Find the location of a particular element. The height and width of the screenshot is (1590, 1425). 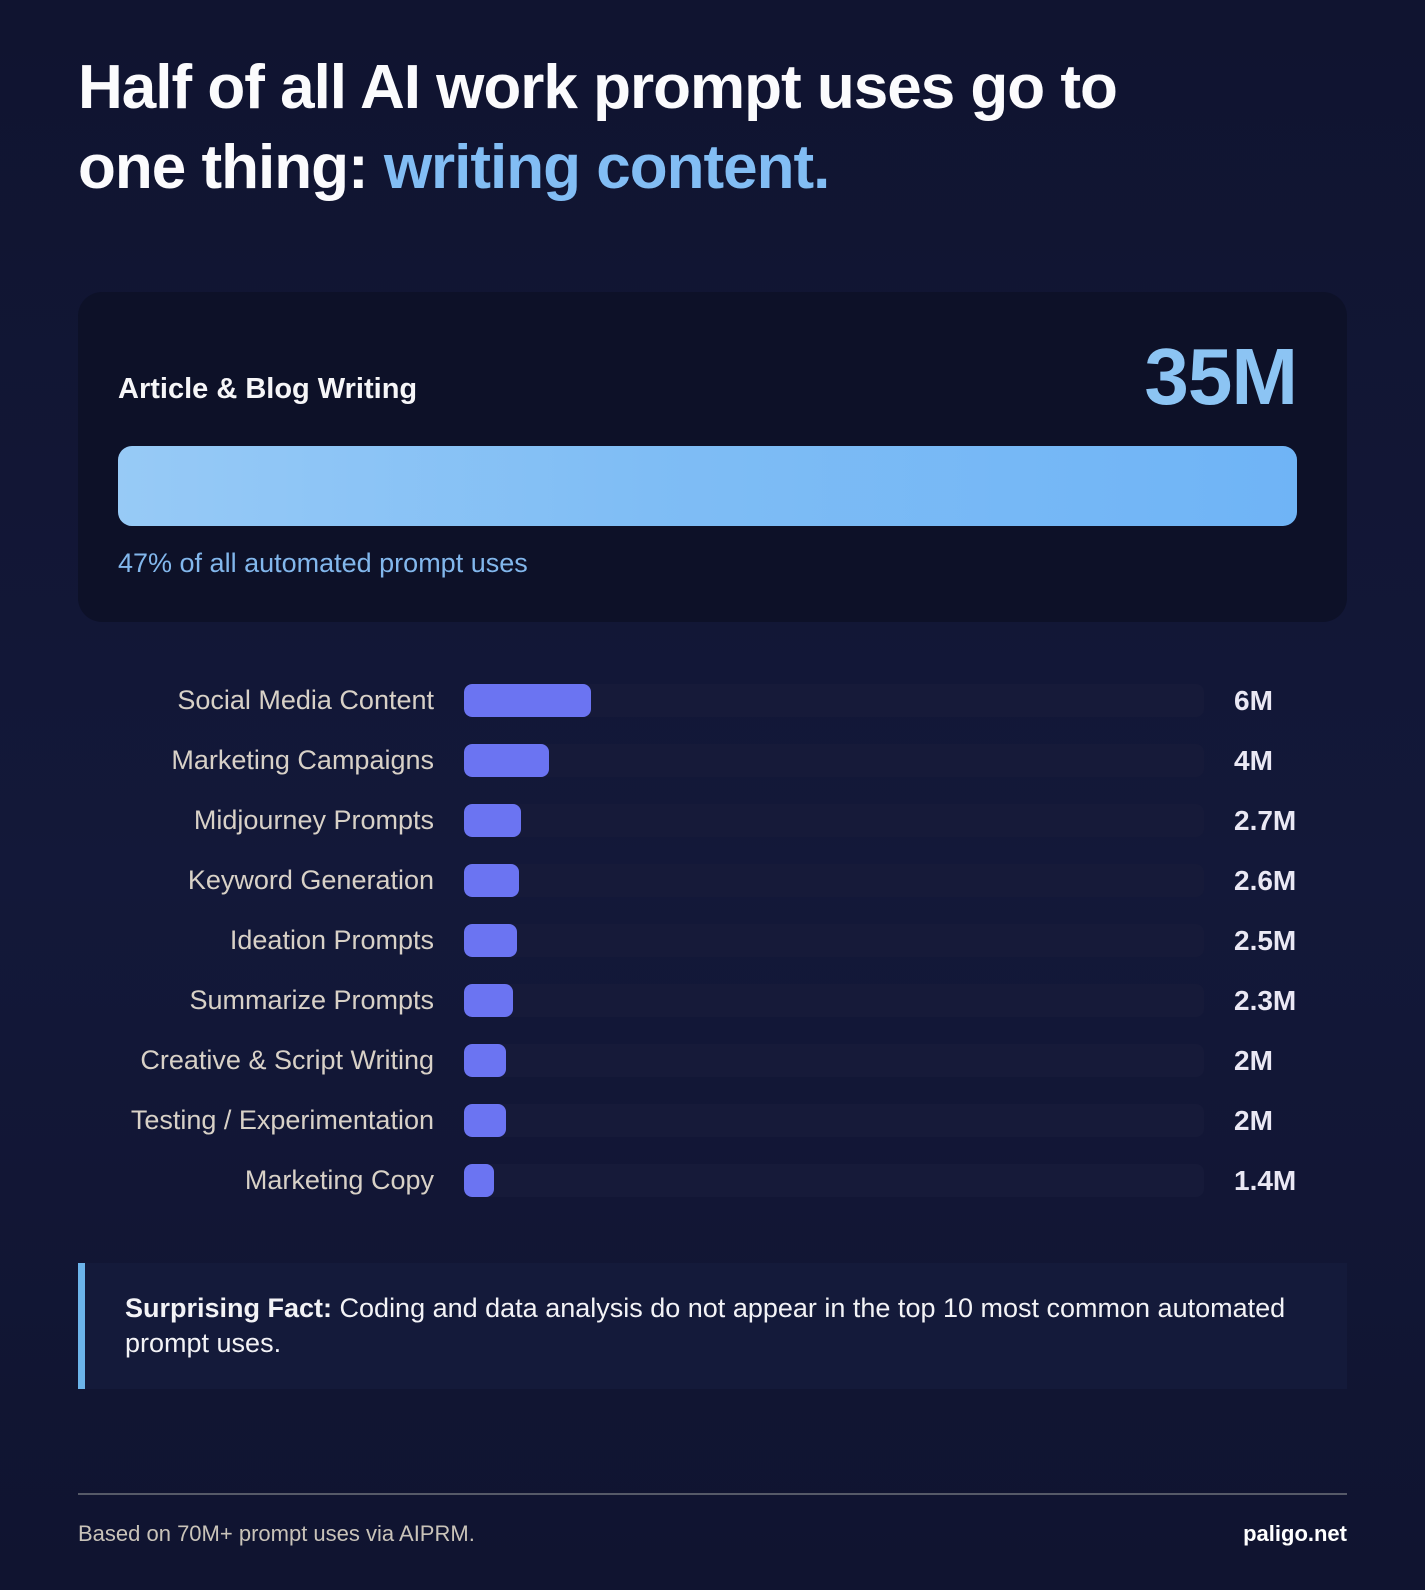

bar-value: 4M is located at coordinates (1253, 760).